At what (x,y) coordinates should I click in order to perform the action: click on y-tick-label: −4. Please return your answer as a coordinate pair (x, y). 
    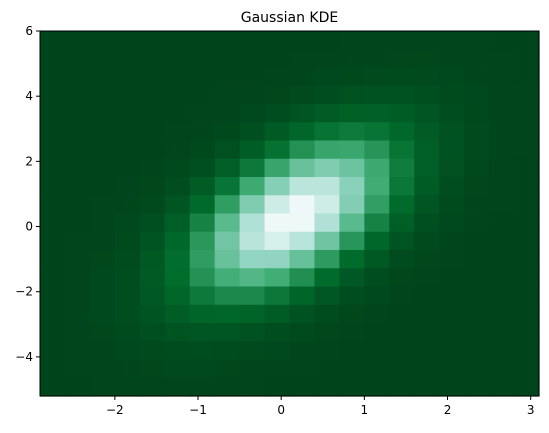
    Looking at the image, I should click on (24, 357).